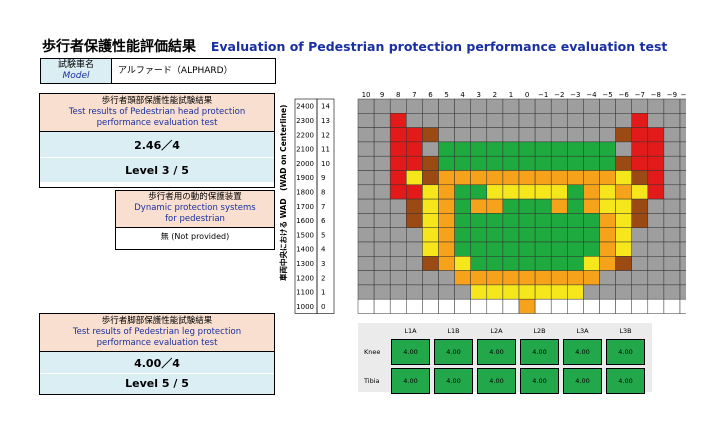 The width and height of the screenshot is (720, 442). I want to click on leg-row-label: Tibia, so click(372, 381).